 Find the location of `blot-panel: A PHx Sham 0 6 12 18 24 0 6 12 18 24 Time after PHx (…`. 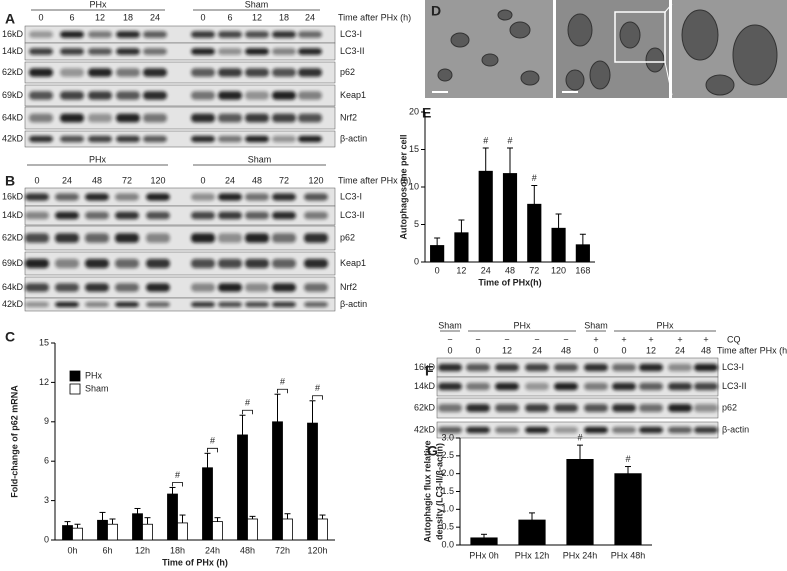

blot-panel: A PHx Sham 0 6 12 18 24 0 6 12 18 24 Time after PHx (… is located at coordinates (206, 74).